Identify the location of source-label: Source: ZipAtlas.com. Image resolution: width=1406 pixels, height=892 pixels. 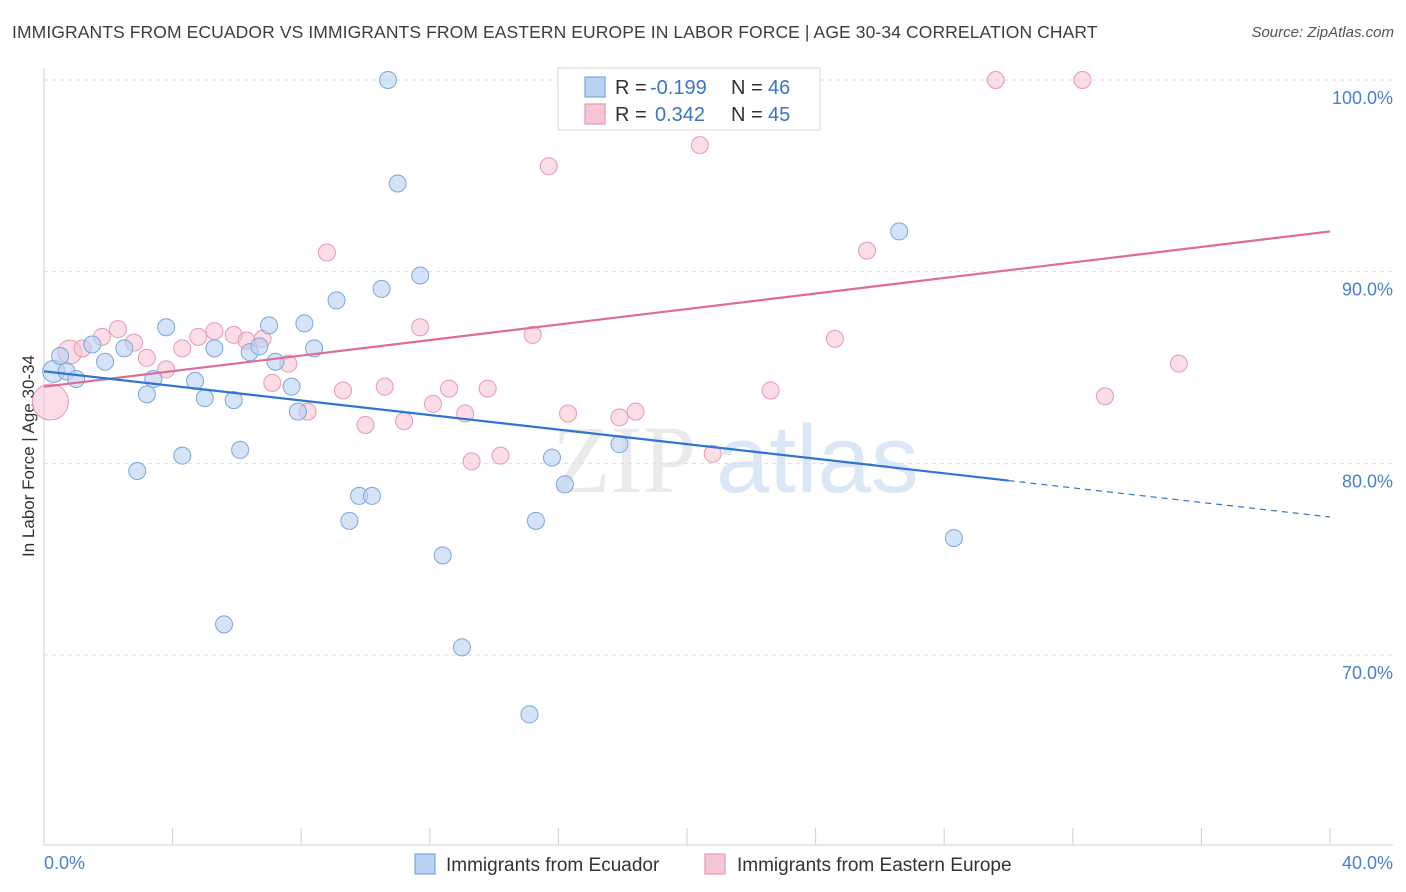
(1322, 32).